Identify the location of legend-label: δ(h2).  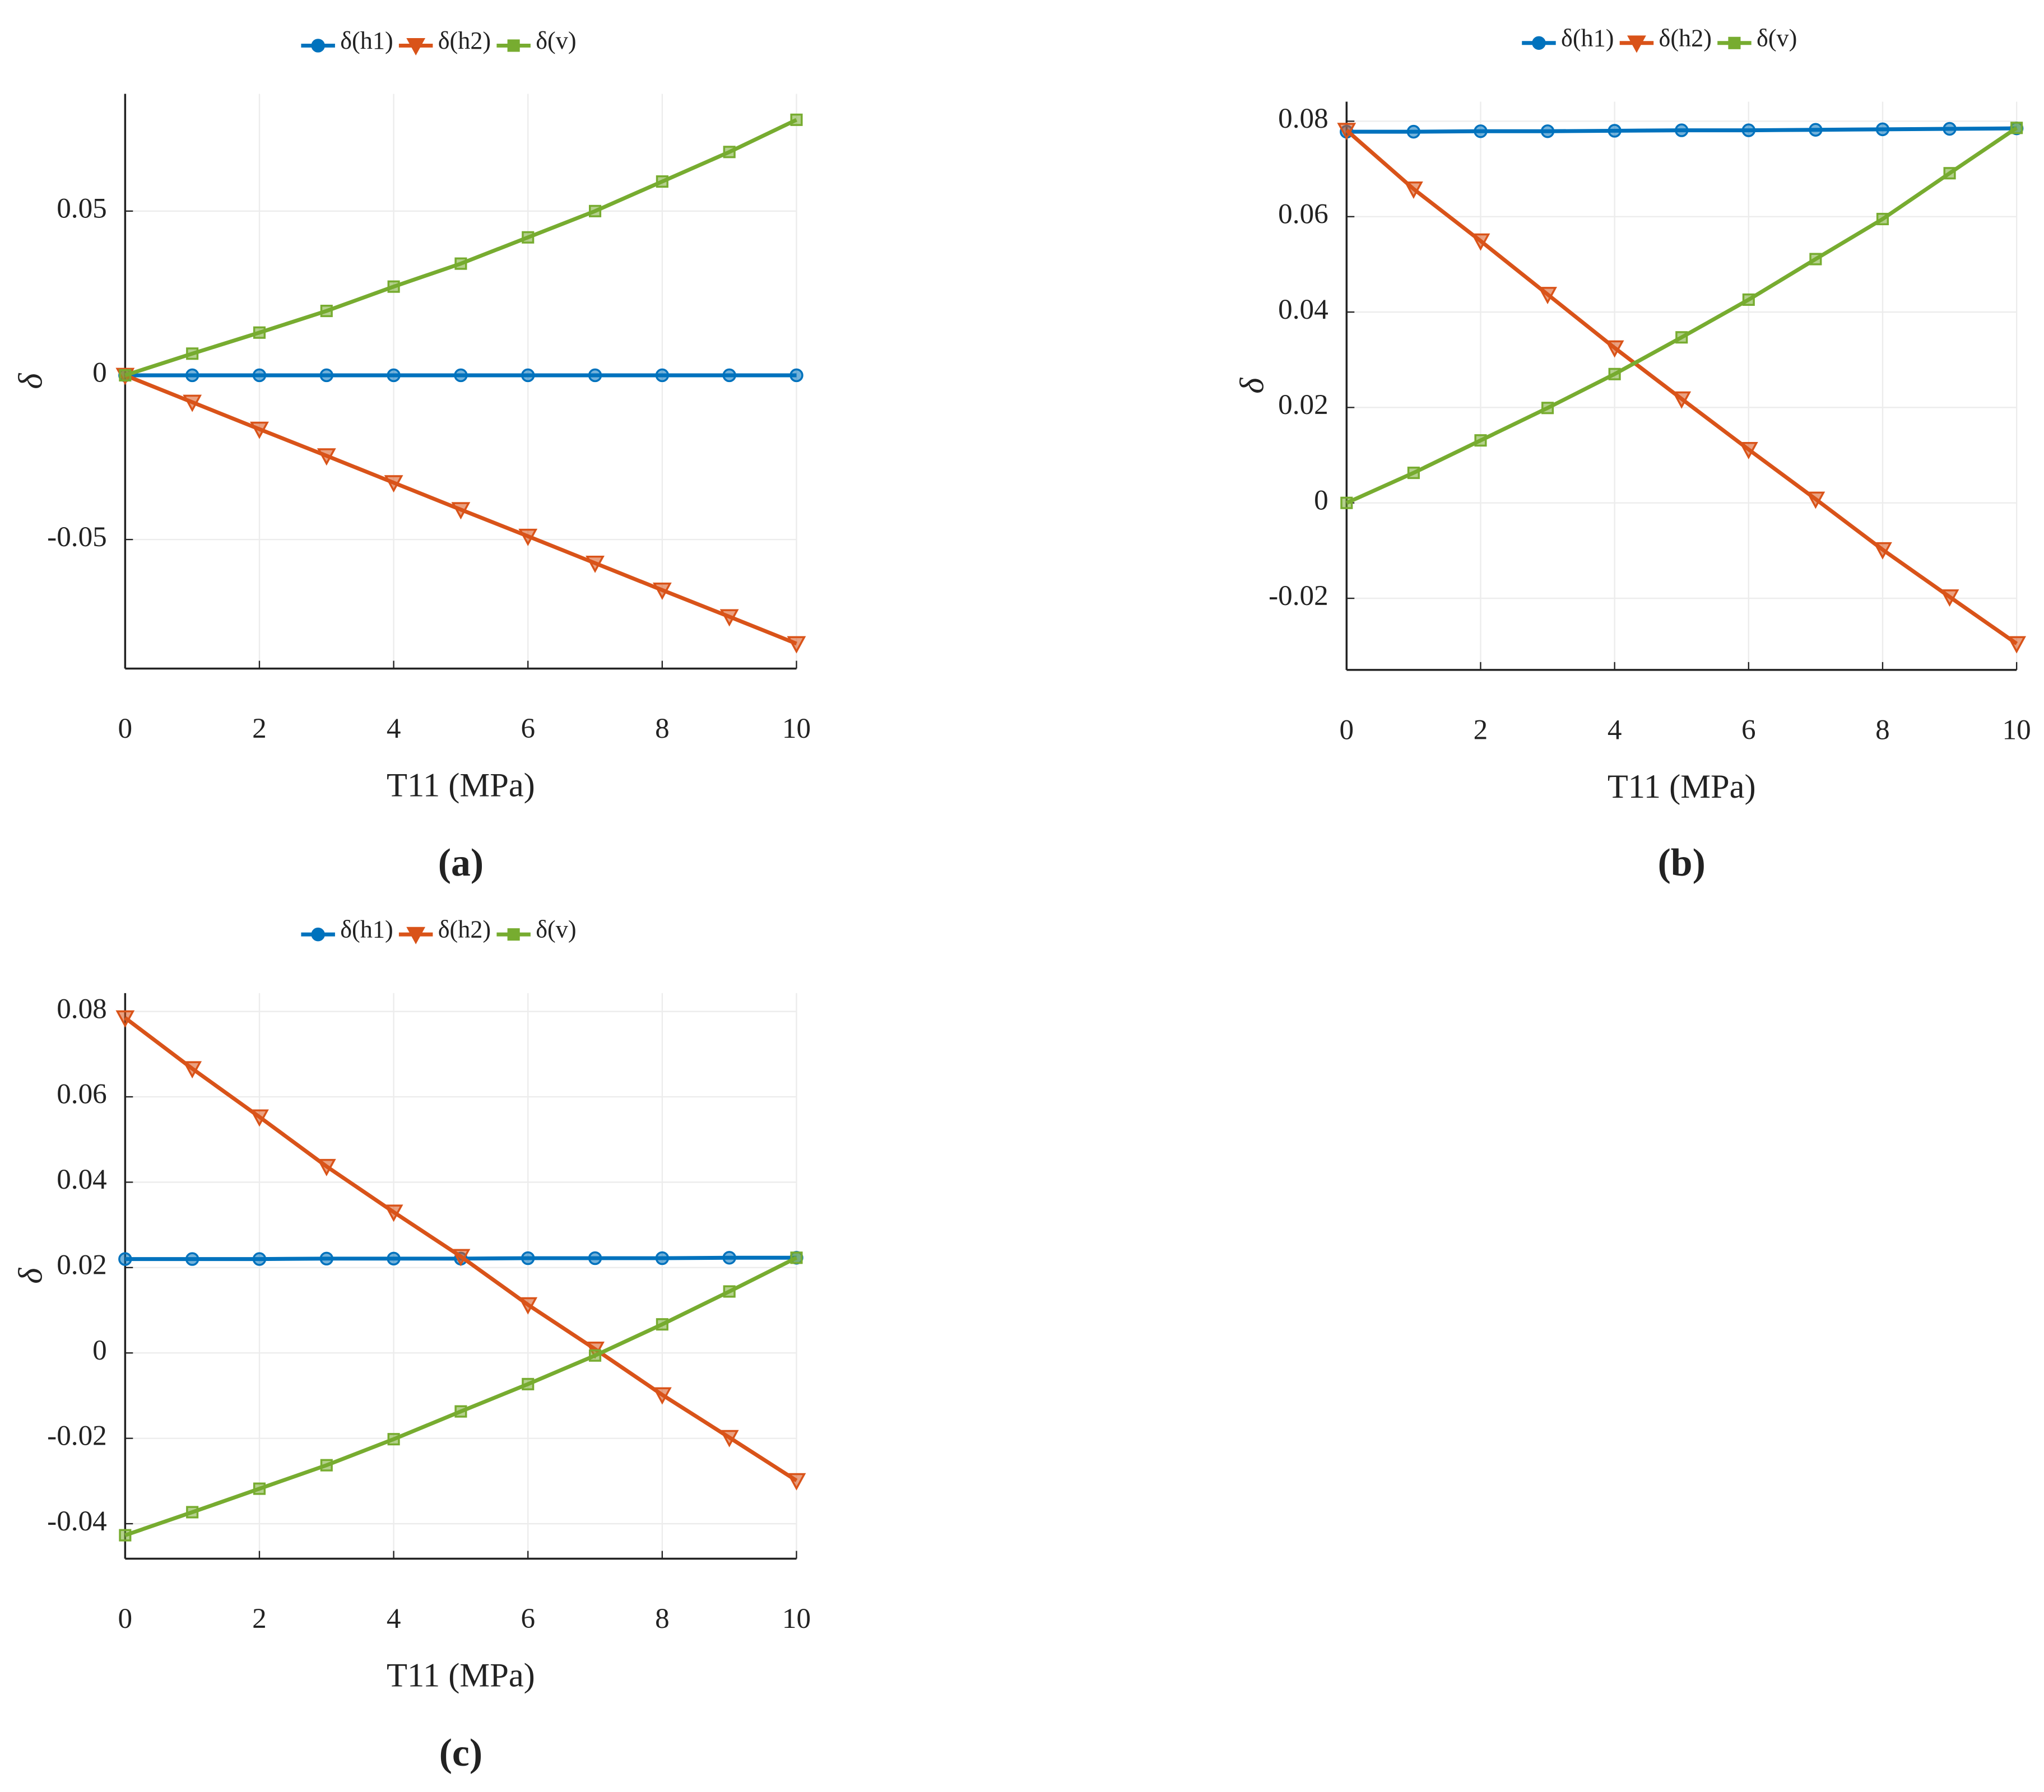
(1685, 38).